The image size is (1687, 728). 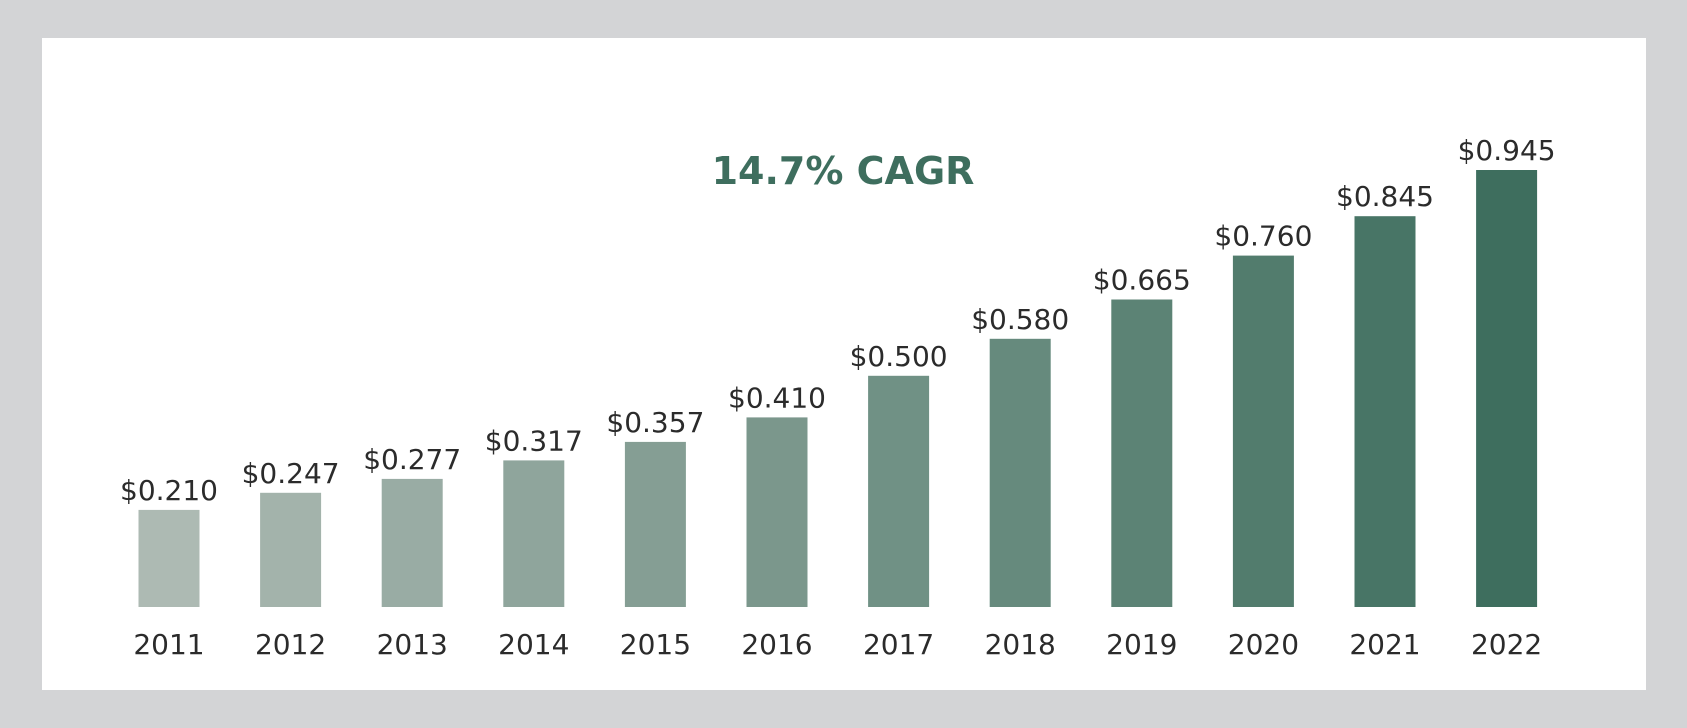 I want to click on bar-2011, so click(x=169, y=558).